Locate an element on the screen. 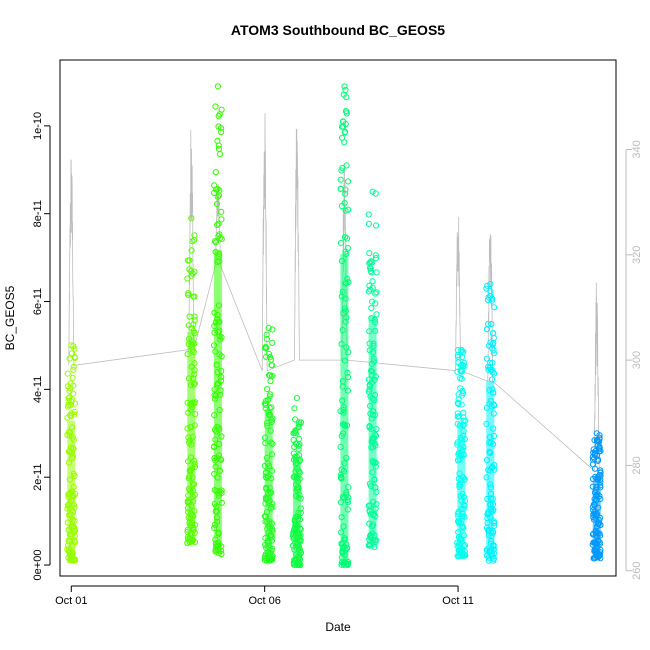  y-tick-label: 1e-10 is located at coordinates (38, 126).